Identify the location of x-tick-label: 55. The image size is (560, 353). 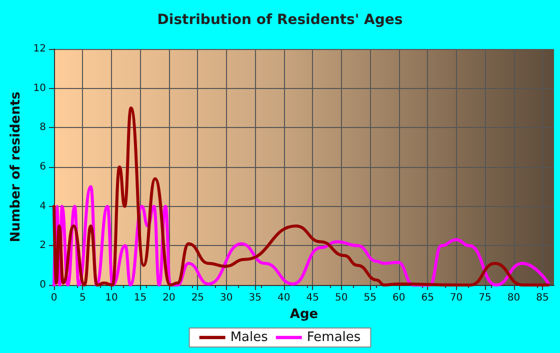
(370, 298).